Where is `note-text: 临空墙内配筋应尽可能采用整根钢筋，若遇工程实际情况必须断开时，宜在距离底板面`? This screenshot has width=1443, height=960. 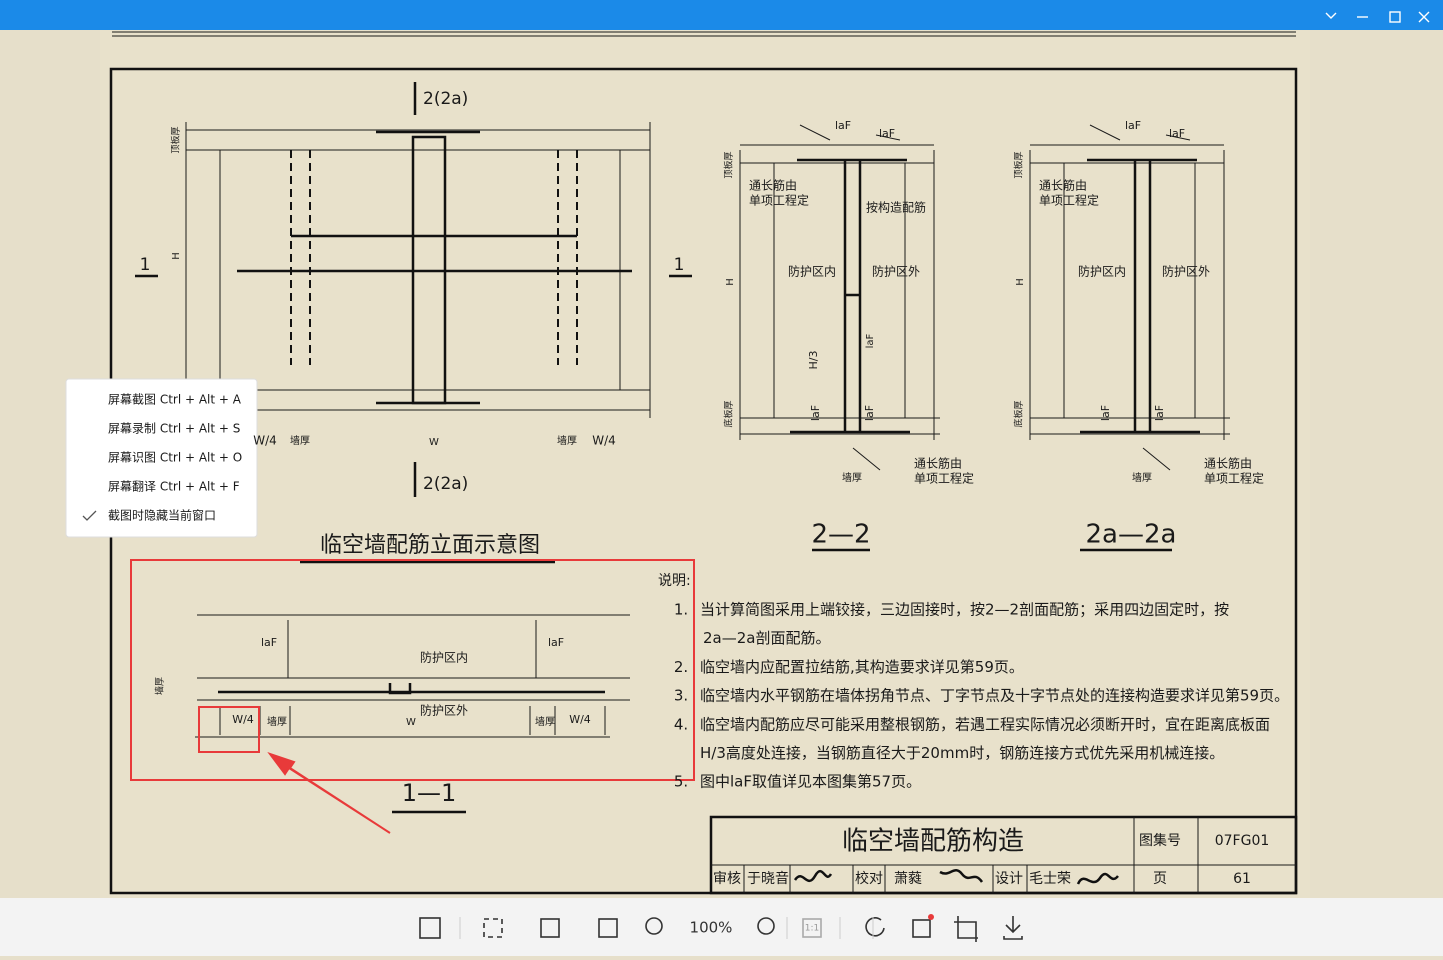
note-text: 临空墙内配筋应尽可能采用整根钢筋，若遇工程实际情况必须断开时，宜在距离底板面 is located at coordinates (985, 724).